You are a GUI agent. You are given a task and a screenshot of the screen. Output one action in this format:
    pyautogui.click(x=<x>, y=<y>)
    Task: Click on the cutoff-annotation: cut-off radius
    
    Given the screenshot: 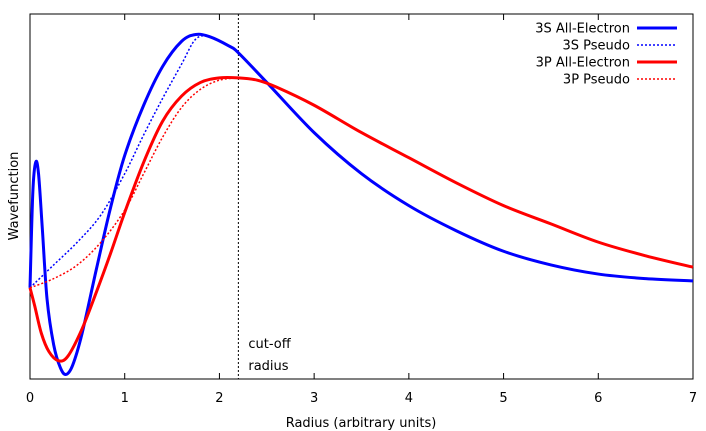 What is the action you would take?
    pyautogui.click(x=264, y=196)
    